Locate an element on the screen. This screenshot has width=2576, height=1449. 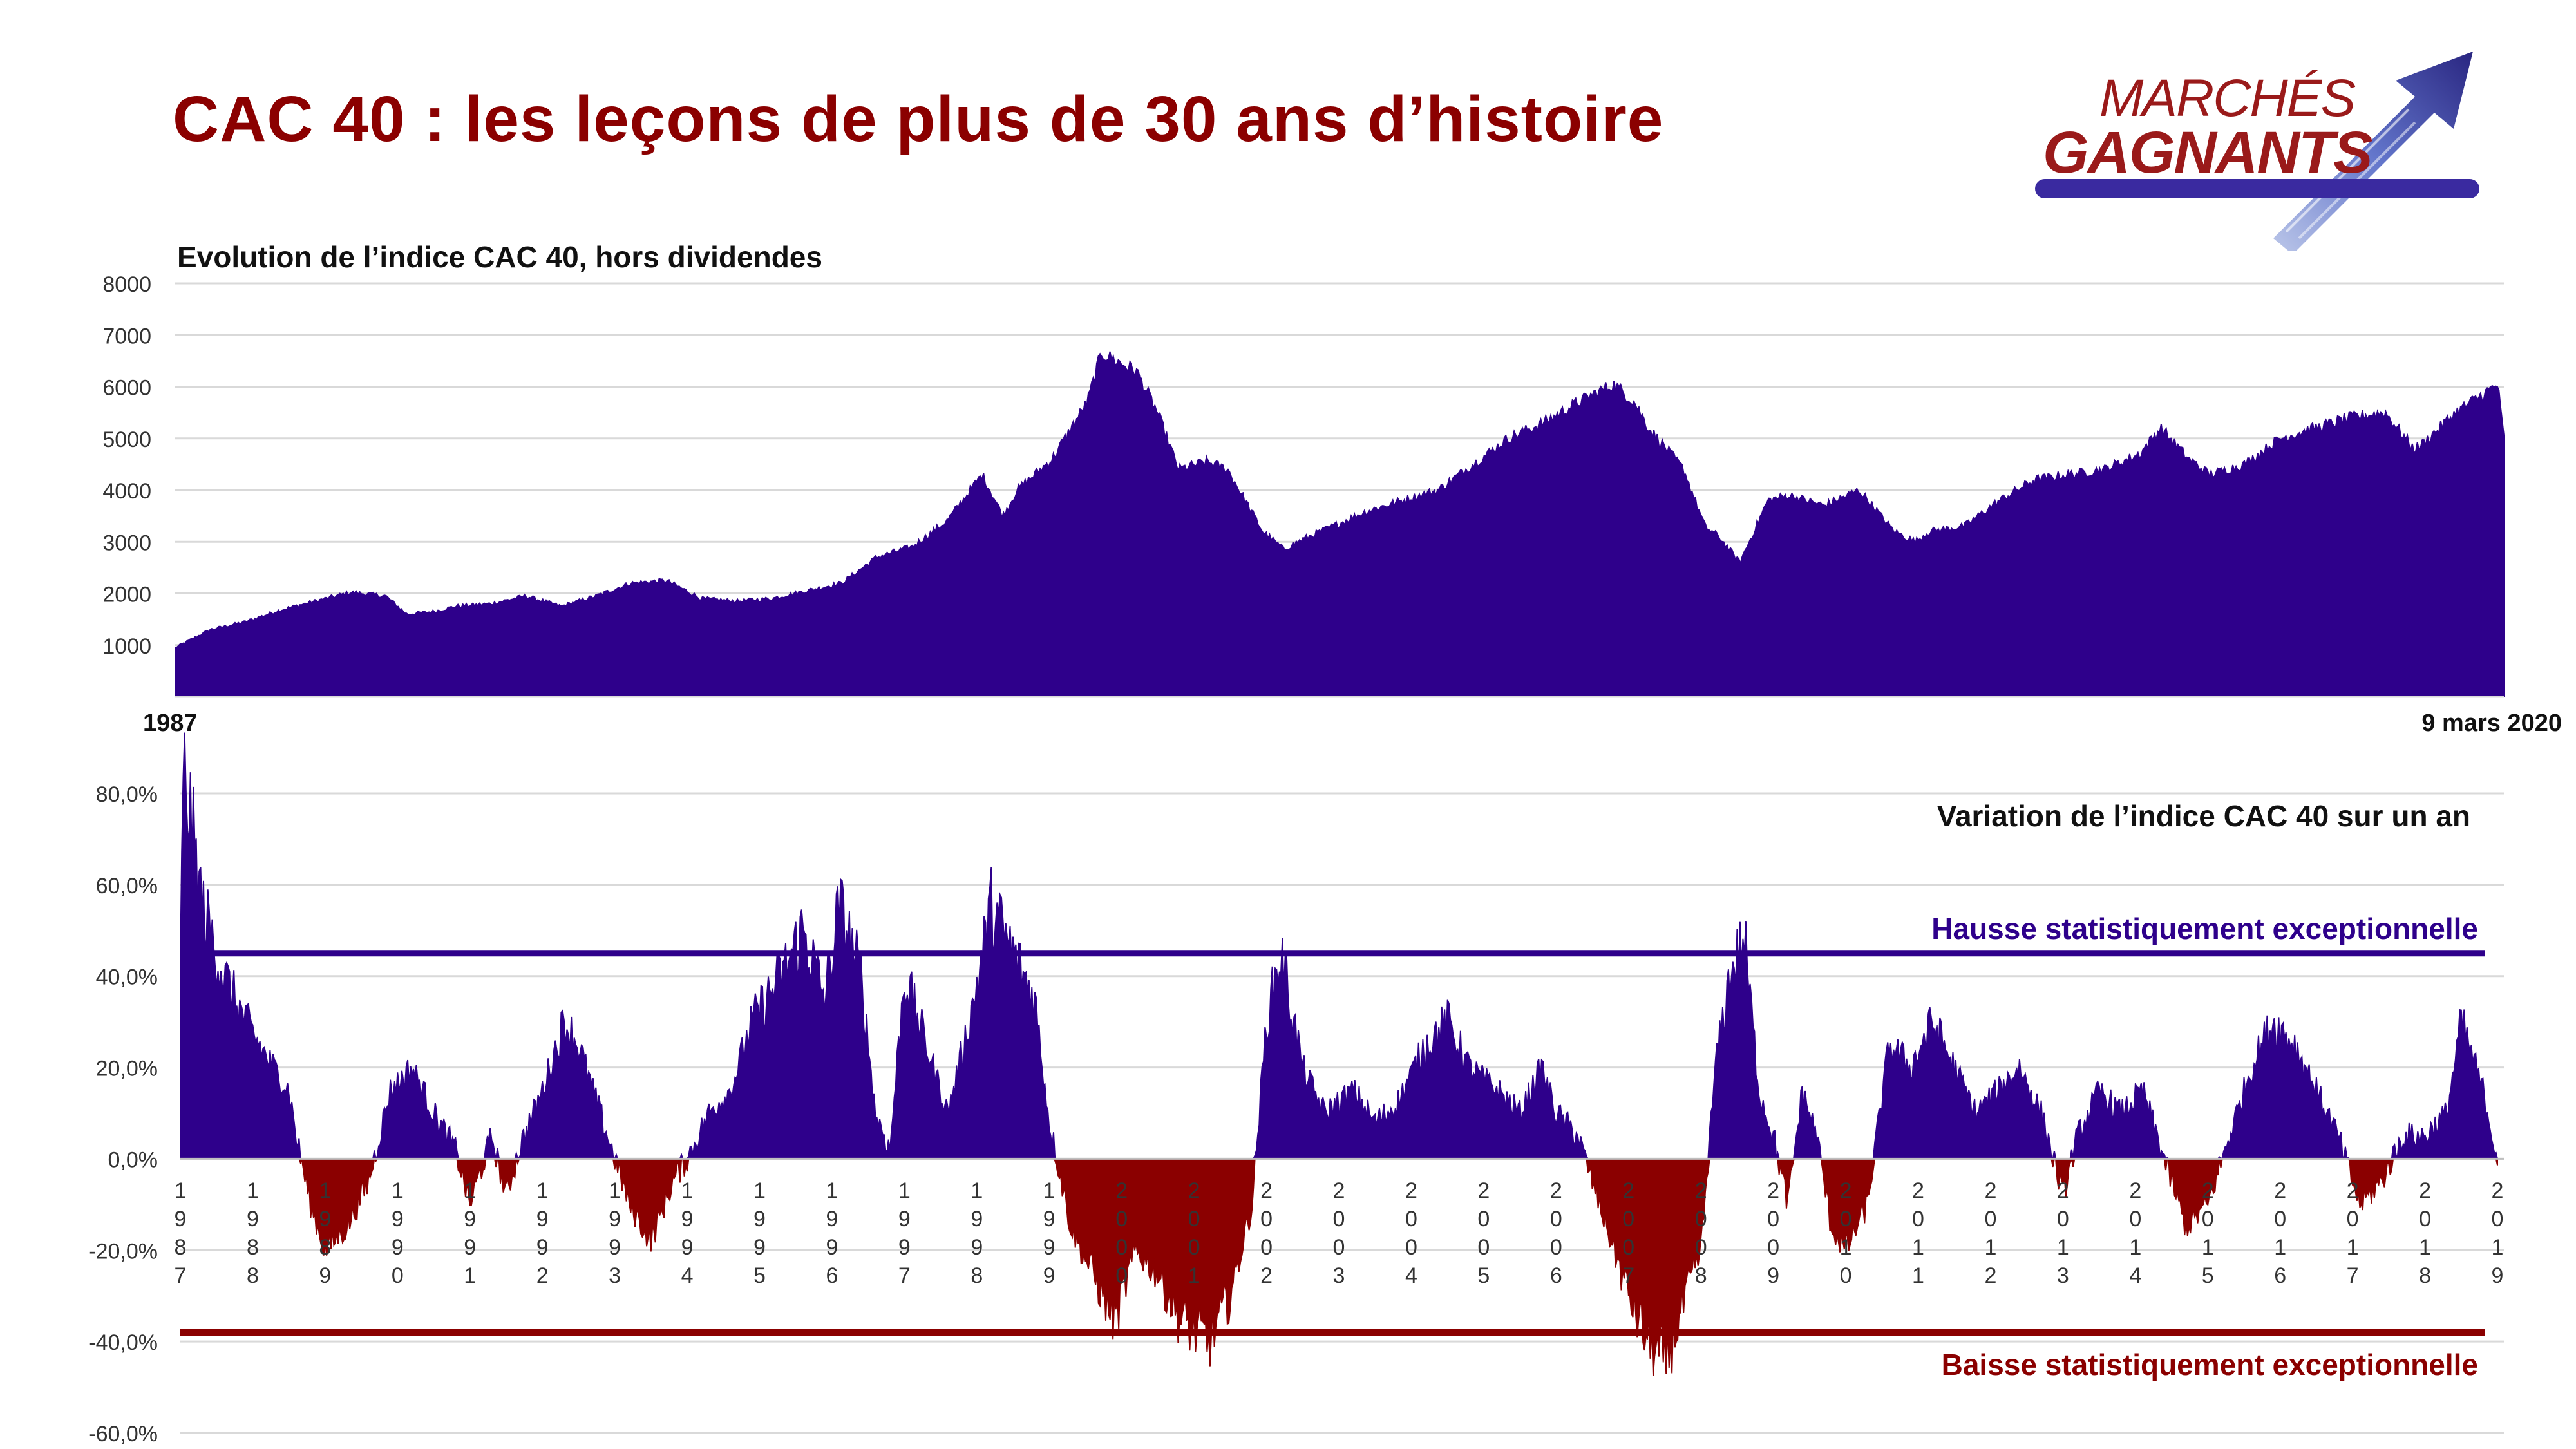
top-y-tick-label: 5000 is located at coordinates (127, 440).